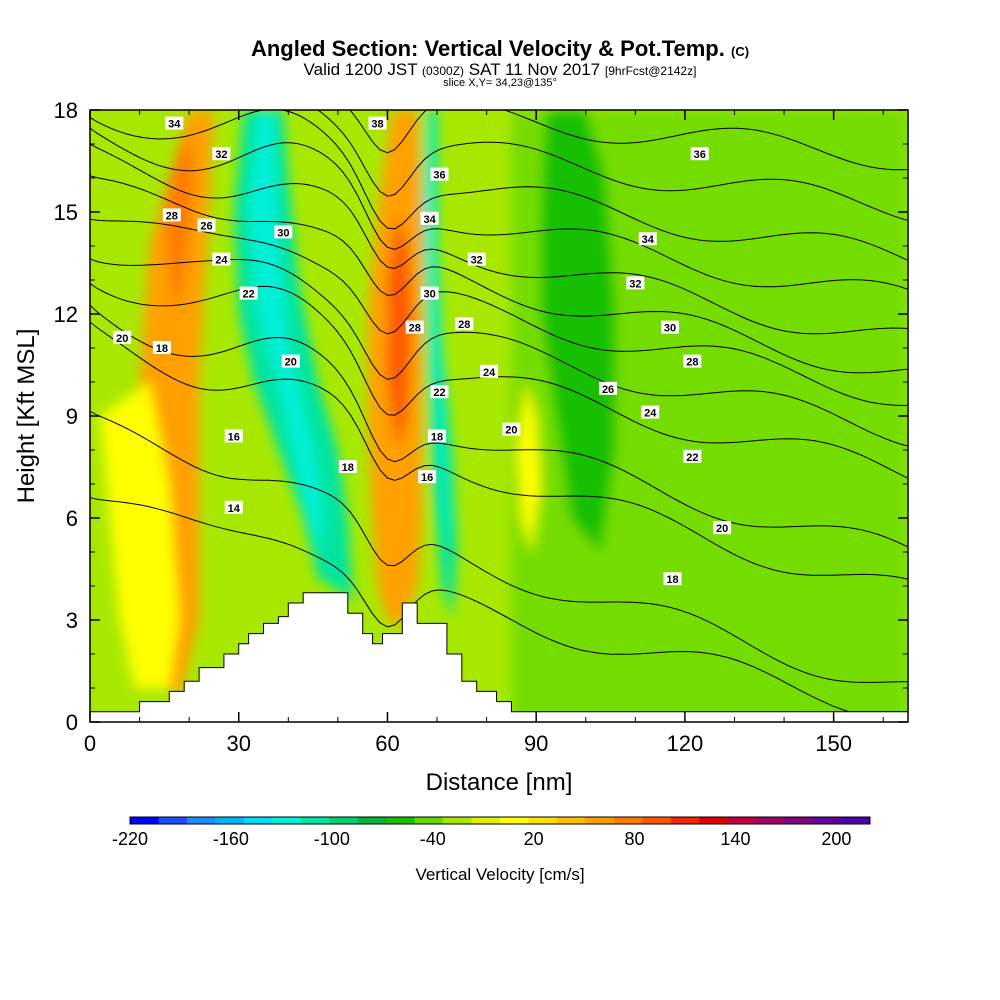 Image resolution: width=1000 pixels, height=1000 pixels. What do you see at coordinates (836, 839) in the screenshot?
I see `colorbar-tick-label: 200` at bounding box center [836, 839].